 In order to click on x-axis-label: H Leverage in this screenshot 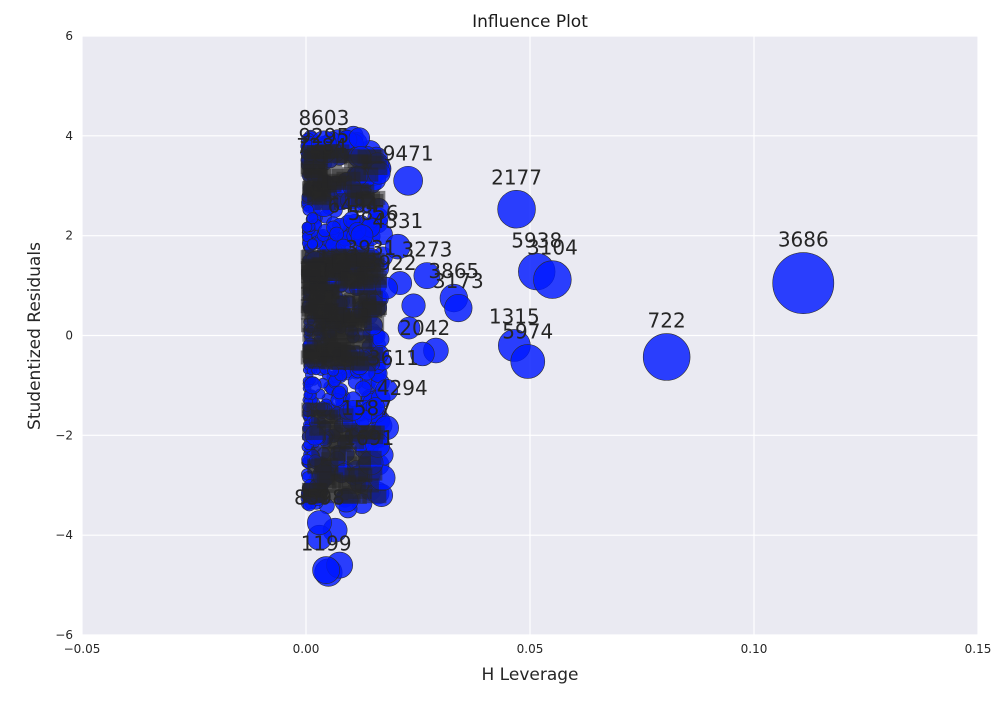, I will do `click(530, 675)`.